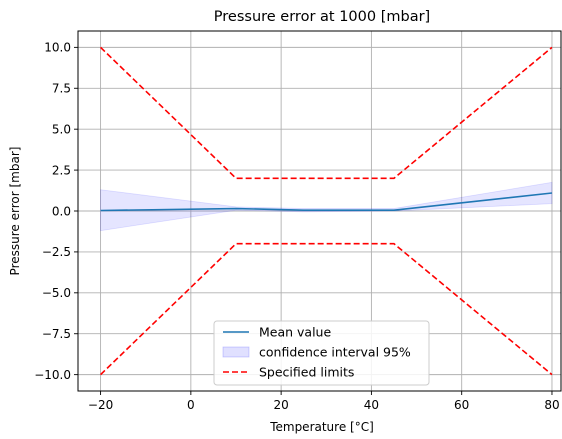  I want to click on confidence-band, so click(326, 206).